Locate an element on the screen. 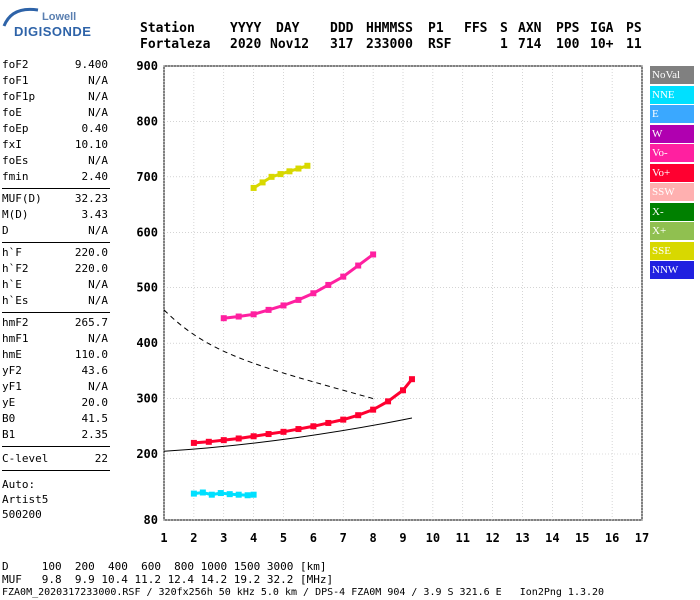  x-tick-label: 2 is located at coordinates (193, 538).